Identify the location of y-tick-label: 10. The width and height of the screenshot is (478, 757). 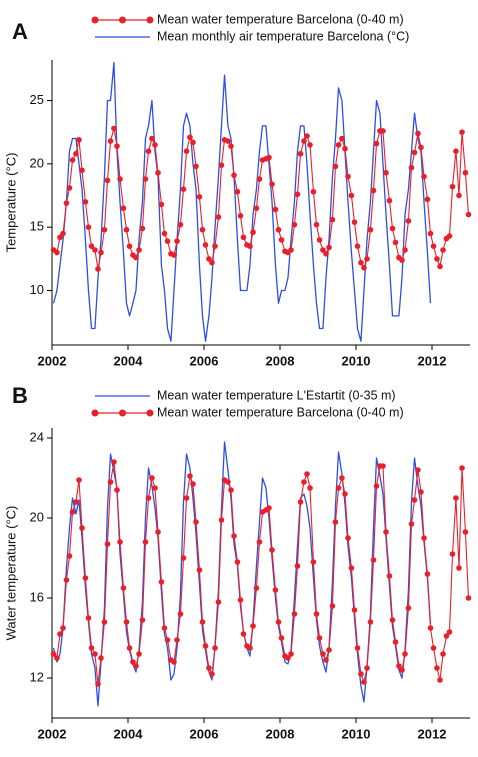
(37, 289).